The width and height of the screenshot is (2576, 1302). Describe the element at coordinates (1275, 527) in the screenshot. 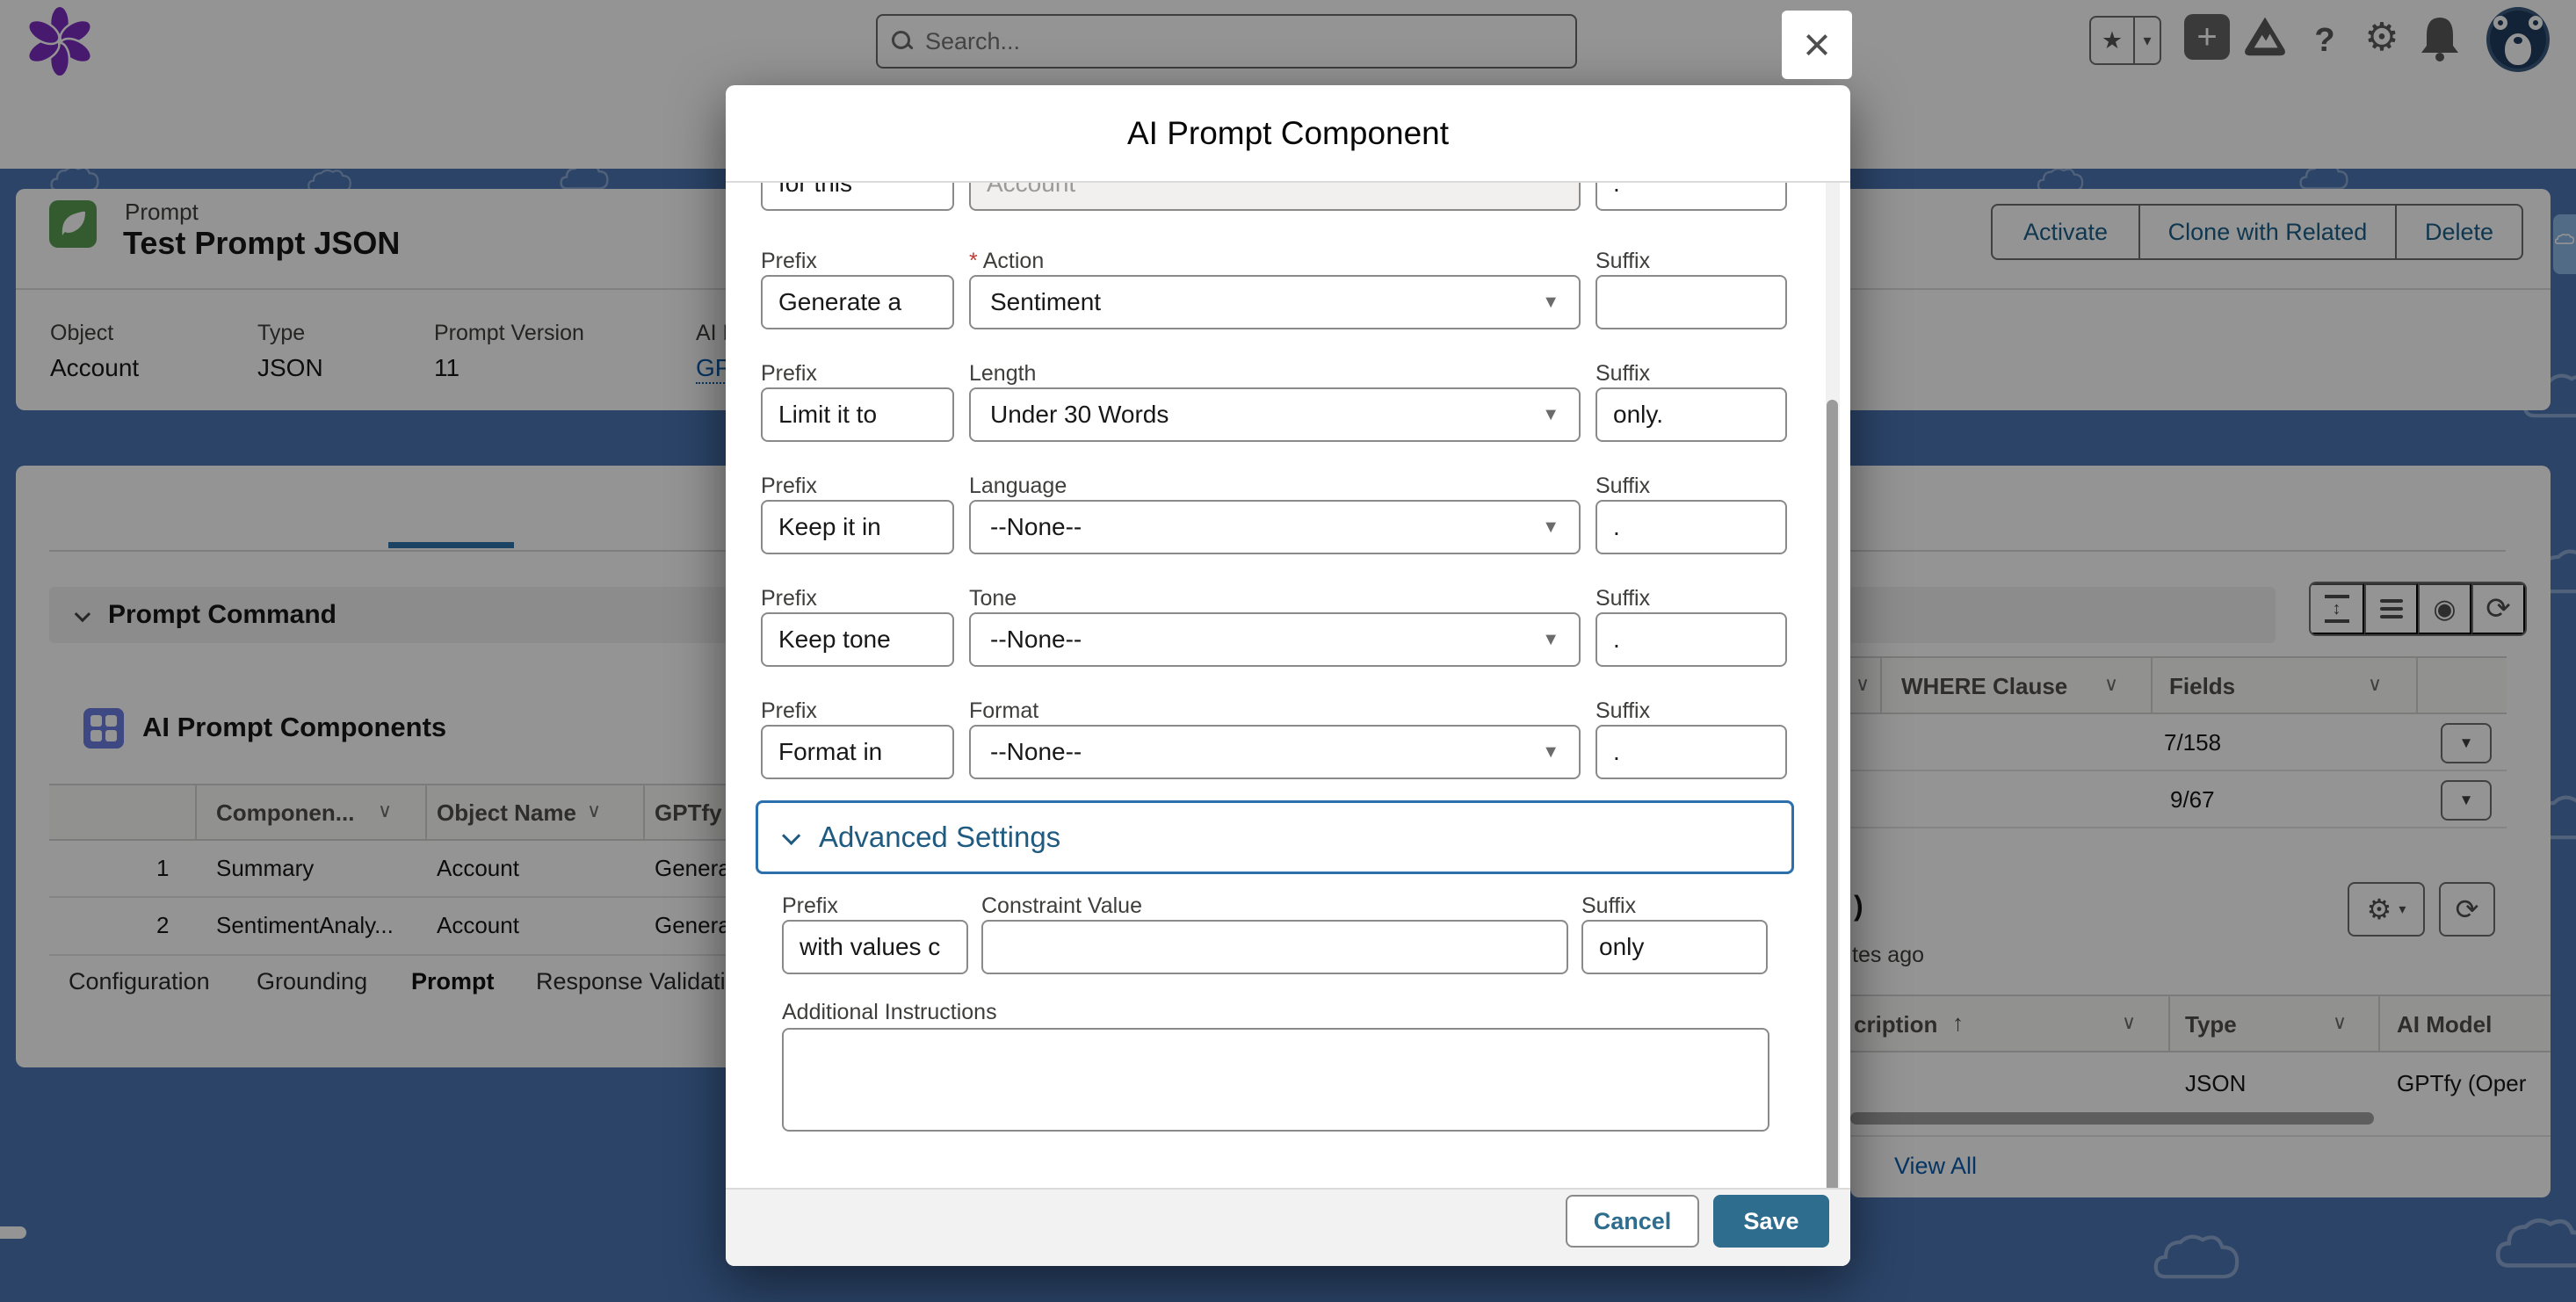

I see `language-select: --None-- ▼` at that location.